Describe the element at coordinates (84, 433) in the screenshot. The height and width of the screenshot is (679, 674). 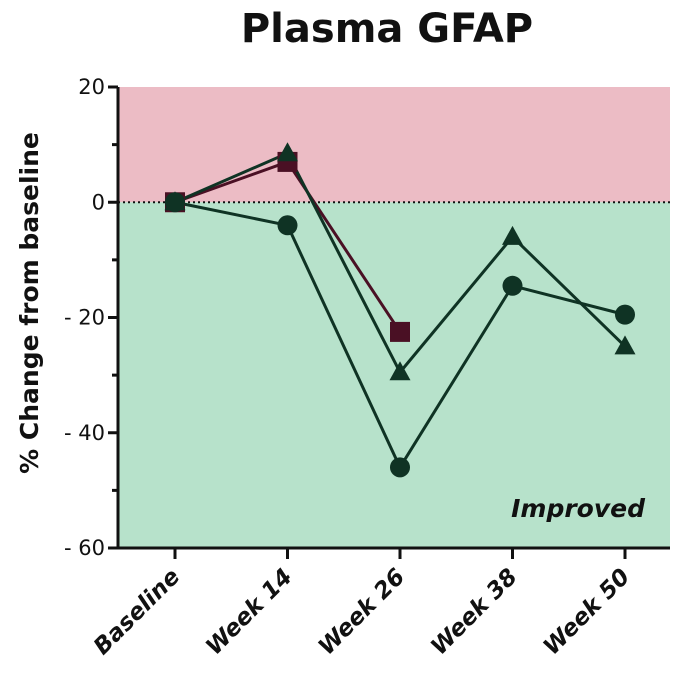
I see `y-tick-label: - 40` at that location.